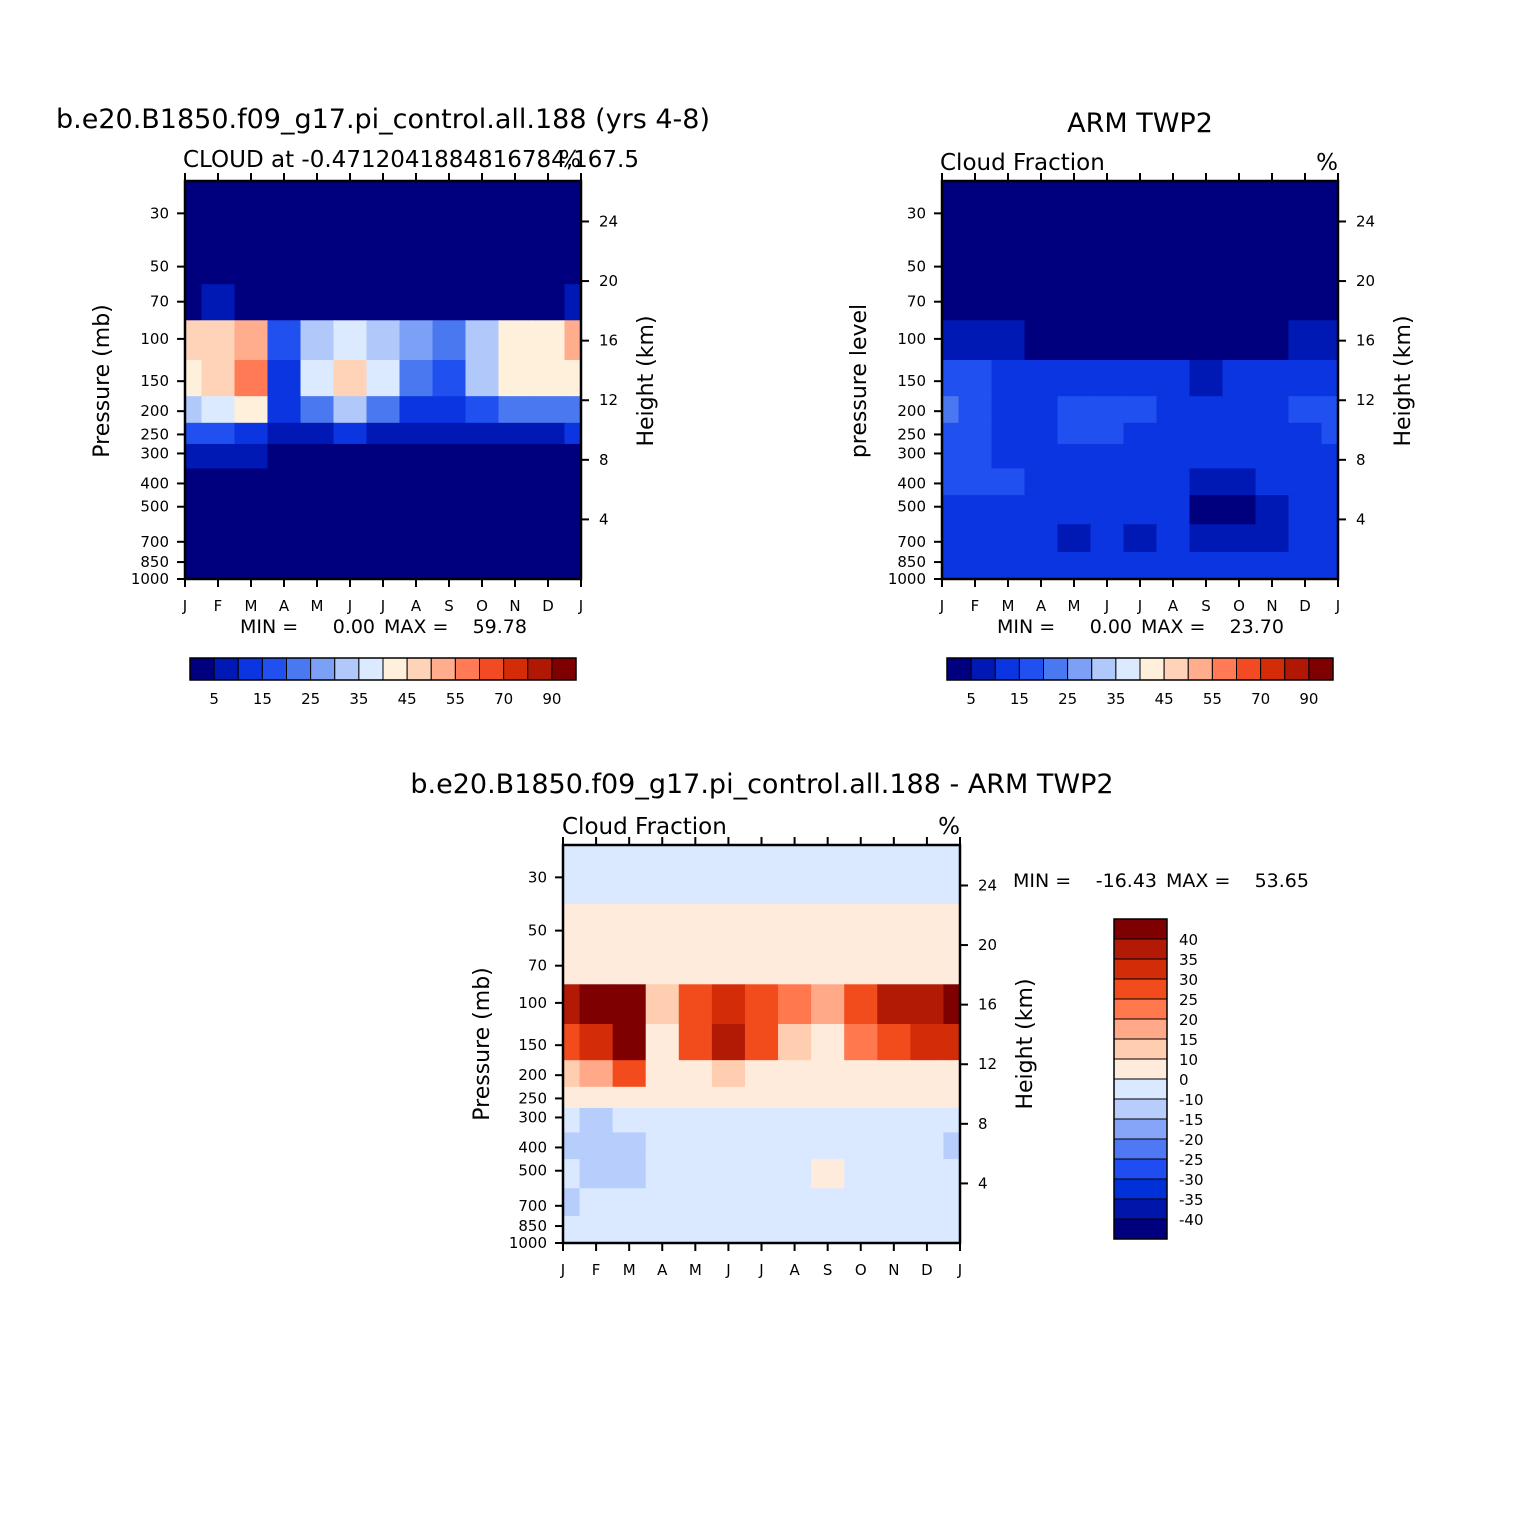 The height and width of the screenshot is (1524, 1524). What do you see at coordinates (828, 1270) in the screenshot?
I see `x-tick-label: S` at bounding box center [828, 1270].